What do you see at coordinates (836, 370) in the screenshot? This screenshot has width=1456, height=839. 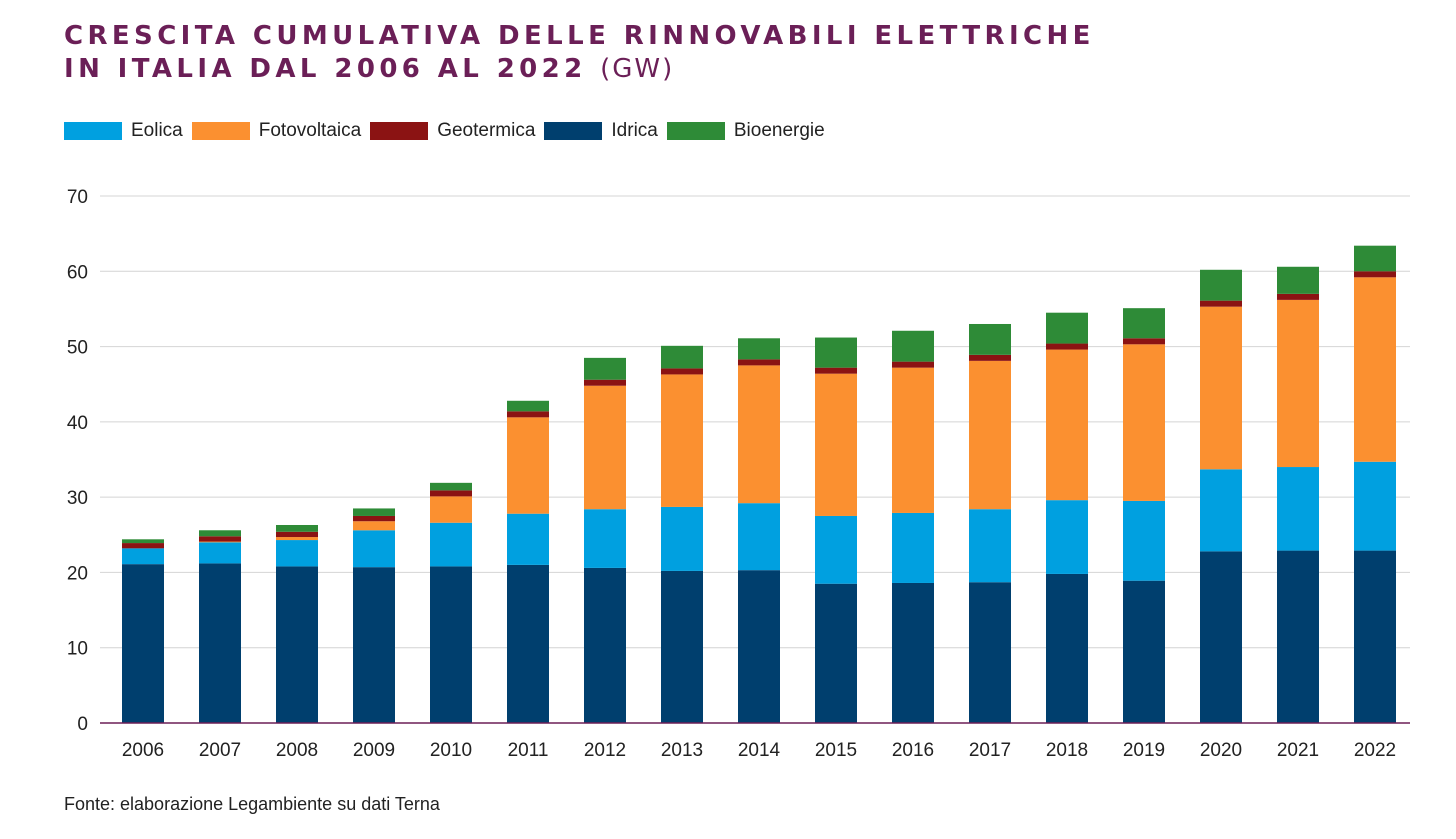 I see `bar-geotermica-2015` at bounding box center [836, 370].